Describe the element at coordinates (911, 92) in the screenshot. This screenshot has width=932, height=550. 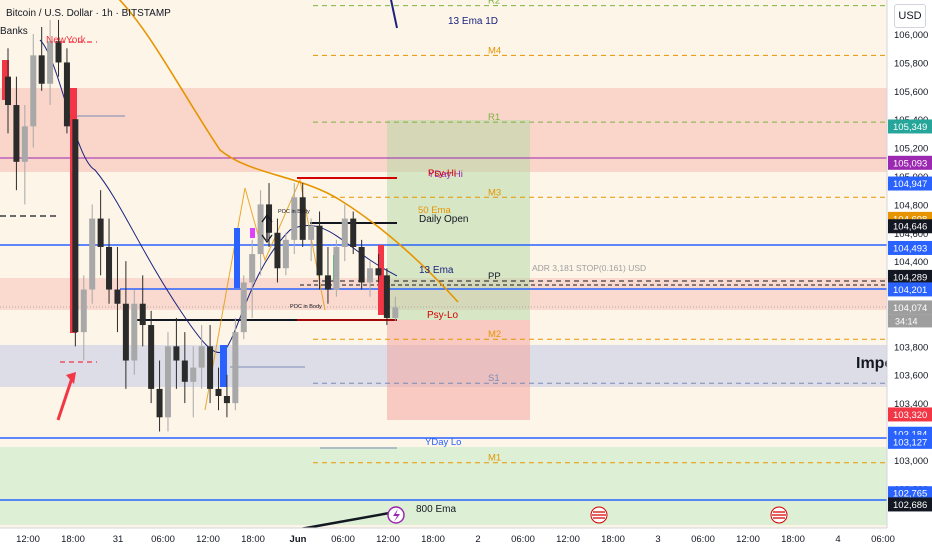
I see `price-tick-label: 105,600` at that location.